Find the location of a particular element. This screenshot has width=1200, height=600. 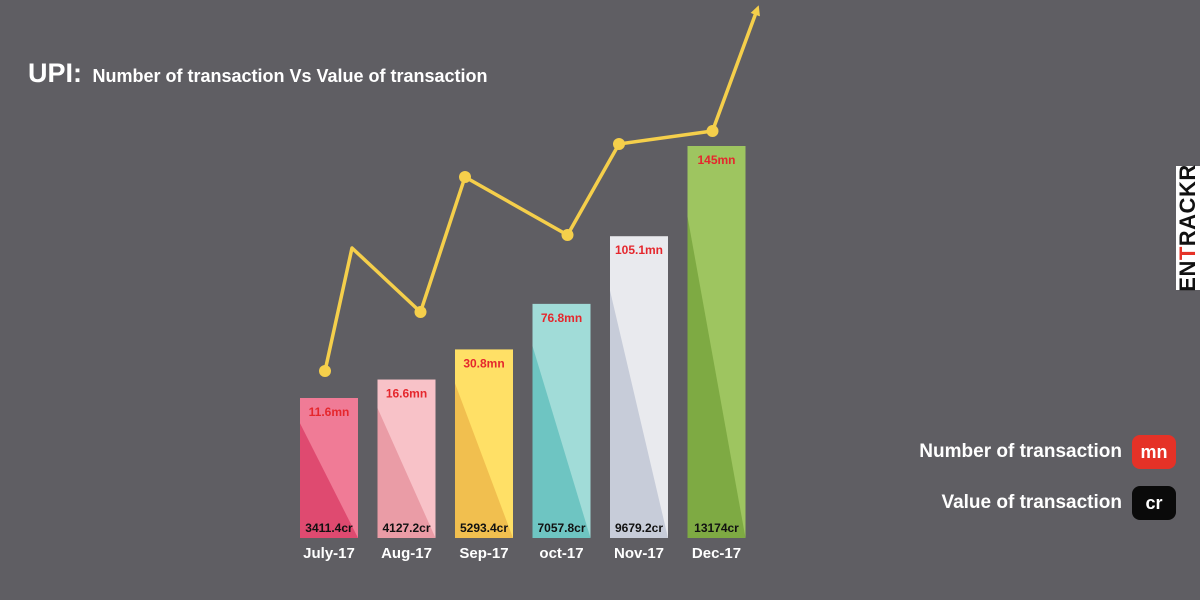

legend-value-chip: cr is located at coordinates (1154, 503).